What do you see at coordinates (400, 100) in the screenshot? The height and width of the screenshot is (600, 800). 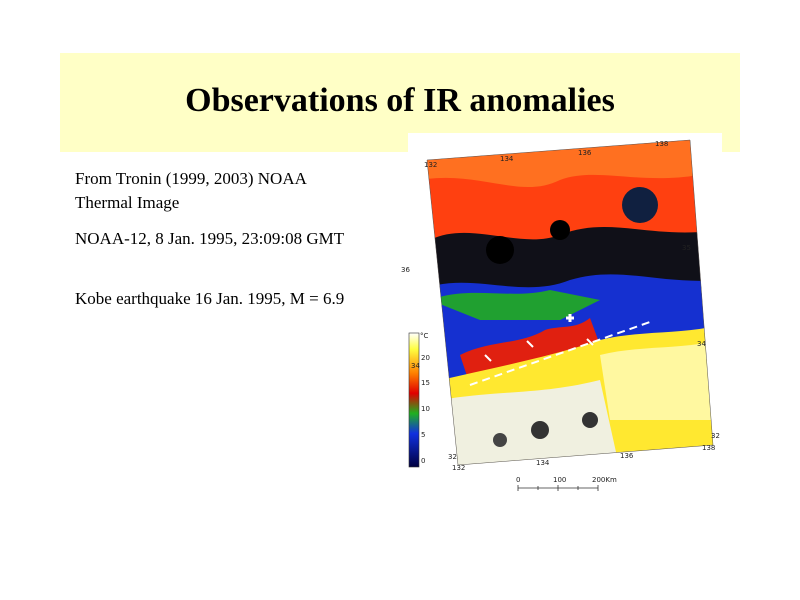 I see `slide-title: Observations of IR anomalies` at bounding box center [400, 100].